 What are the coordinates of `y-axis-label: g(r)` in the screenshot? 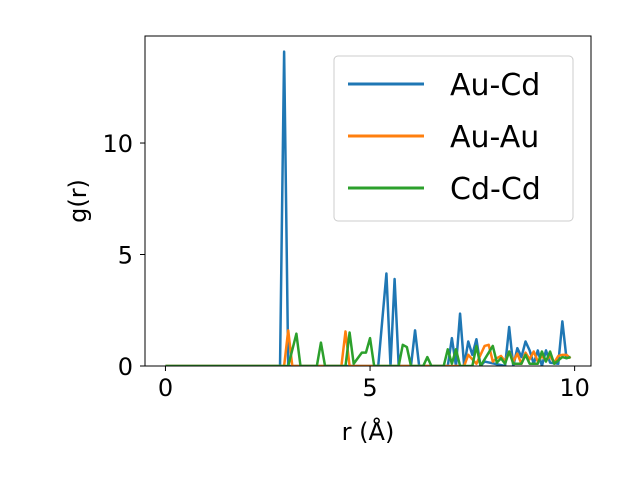 It's located at (78, 201).